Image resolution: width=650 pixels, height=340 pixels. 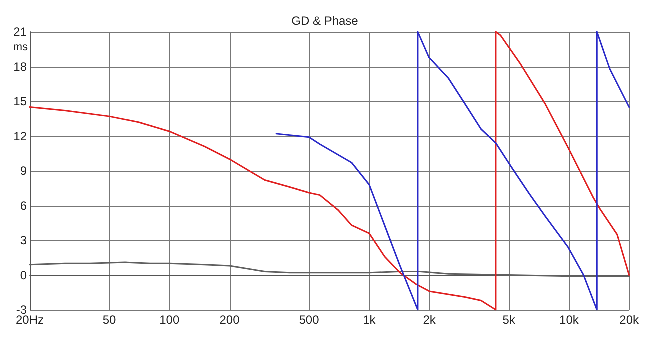 I want to click on x-tick-label: 100, so click(x=170, y=320).